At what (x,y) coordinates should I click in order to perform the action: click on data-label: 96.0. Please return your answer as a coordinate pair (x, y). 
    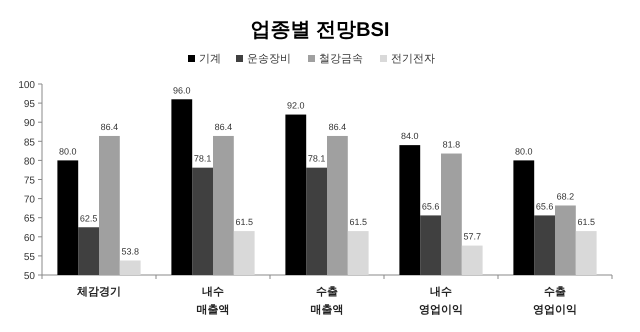
    Looking at the image, I should click on (182, 90).